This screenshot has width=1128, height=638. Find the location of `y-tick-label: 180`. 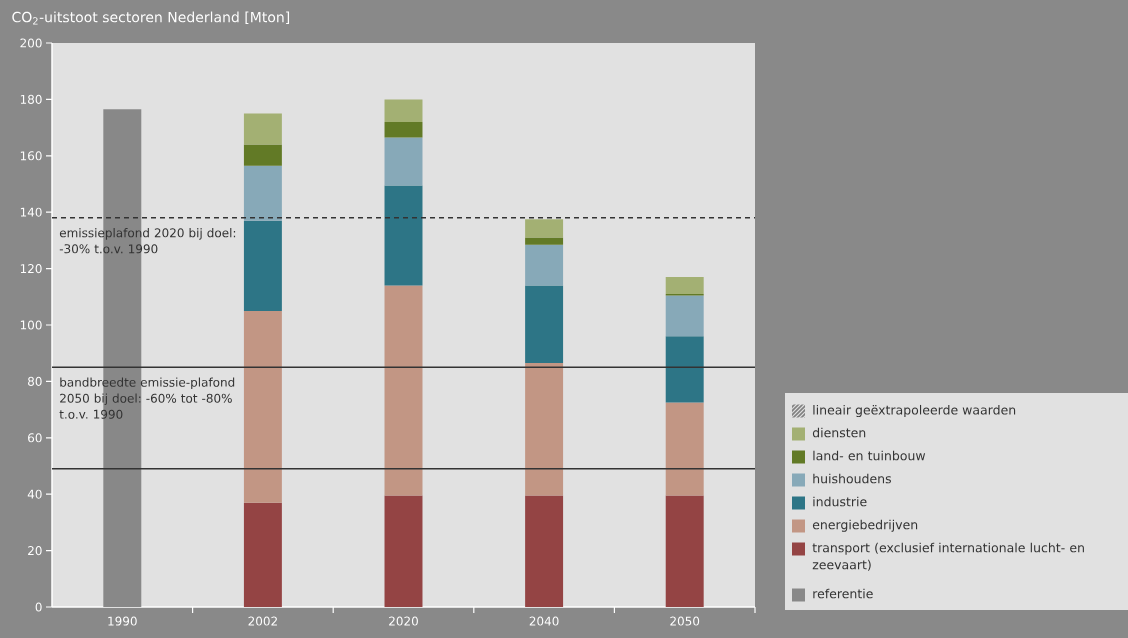

y-tick-label: 180 is located at coordinates (31, 99).